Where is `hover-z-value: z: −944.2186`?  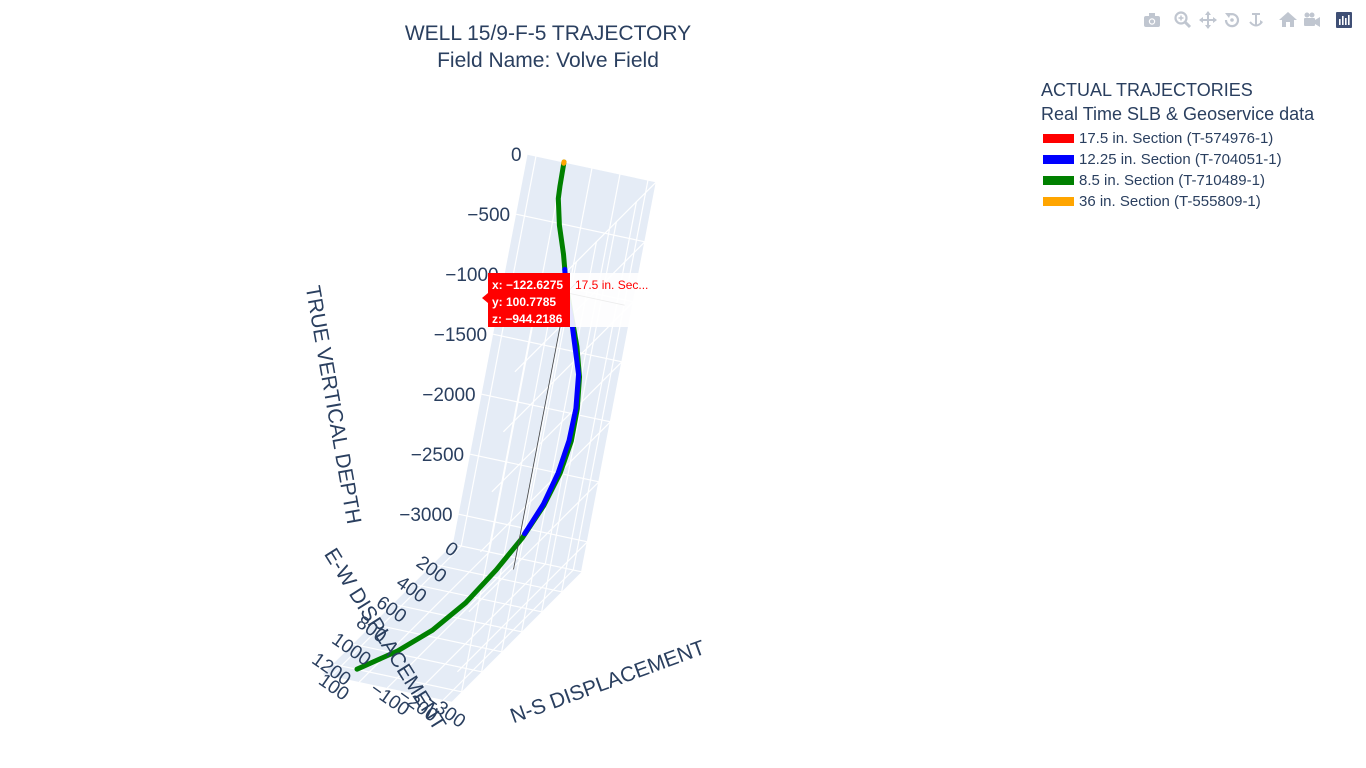 hover-z-value: z: −944.2186 is located at coordinates (527, 319).